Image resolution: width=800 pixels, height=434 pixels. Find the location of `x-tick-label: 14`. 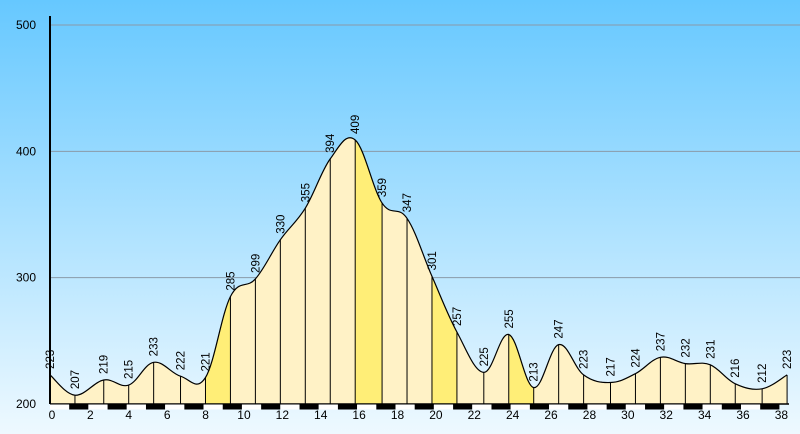

x-tick-label: 14 is located at coordinates (321, 415).